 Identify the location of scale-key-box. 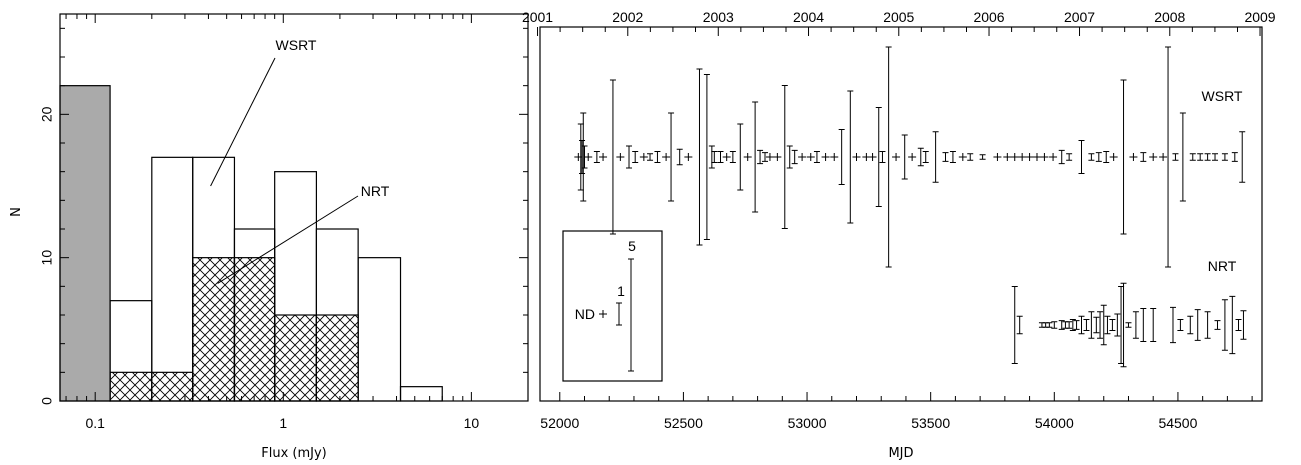
(612, 306).